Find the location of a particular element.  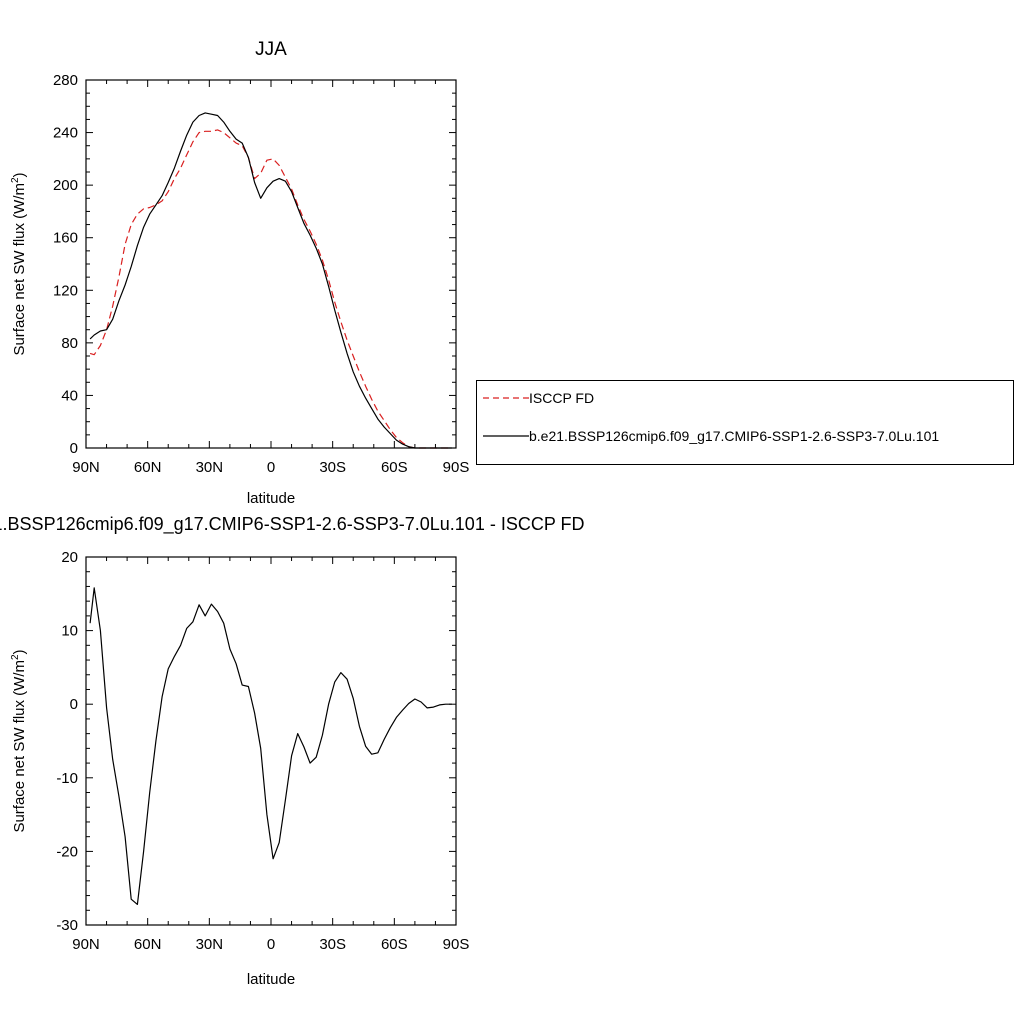

y-tick-label: 40 is located at coordinates (69, 395).